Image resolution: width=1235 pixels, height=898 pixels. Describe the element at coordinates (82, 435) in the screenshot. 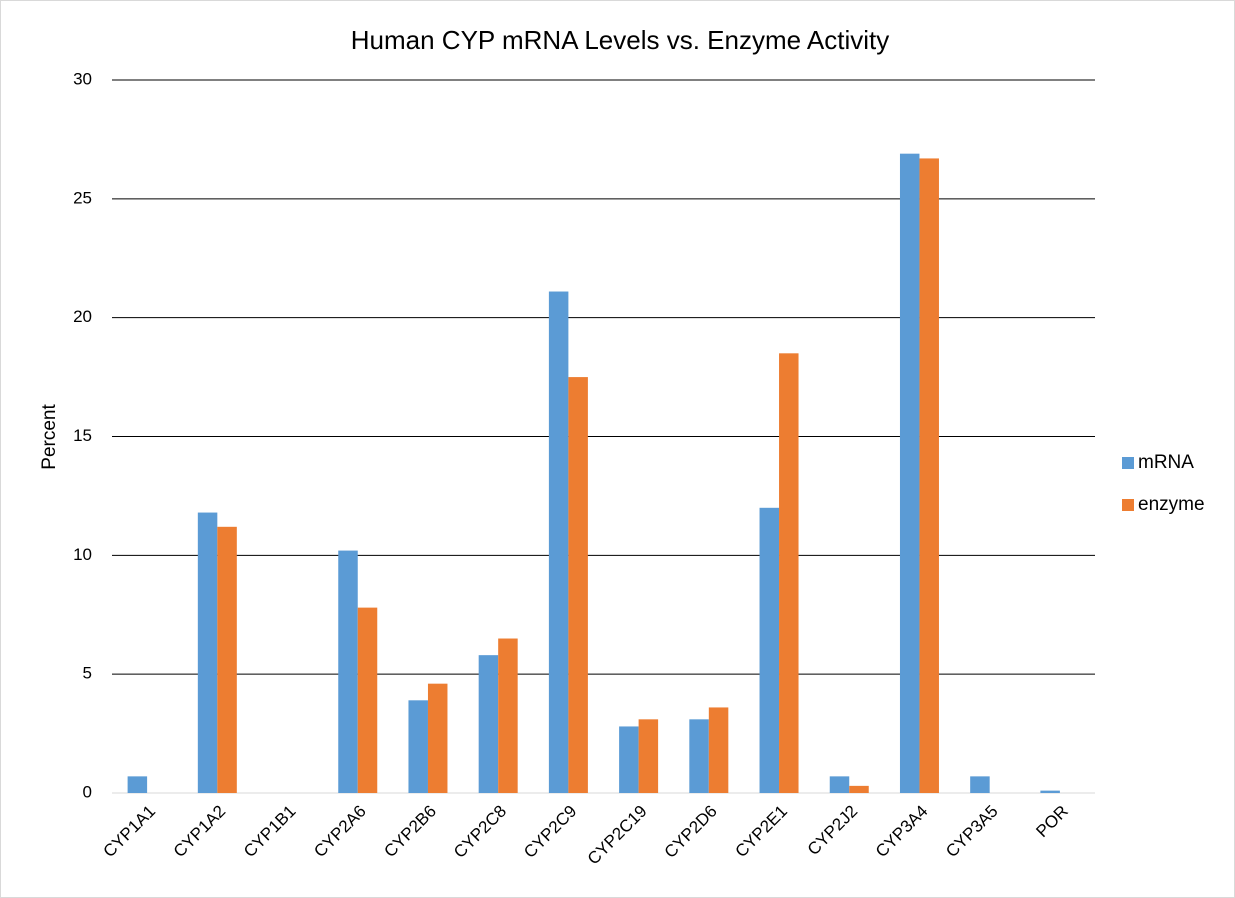

I see `y-tick-label: 15` at that location.